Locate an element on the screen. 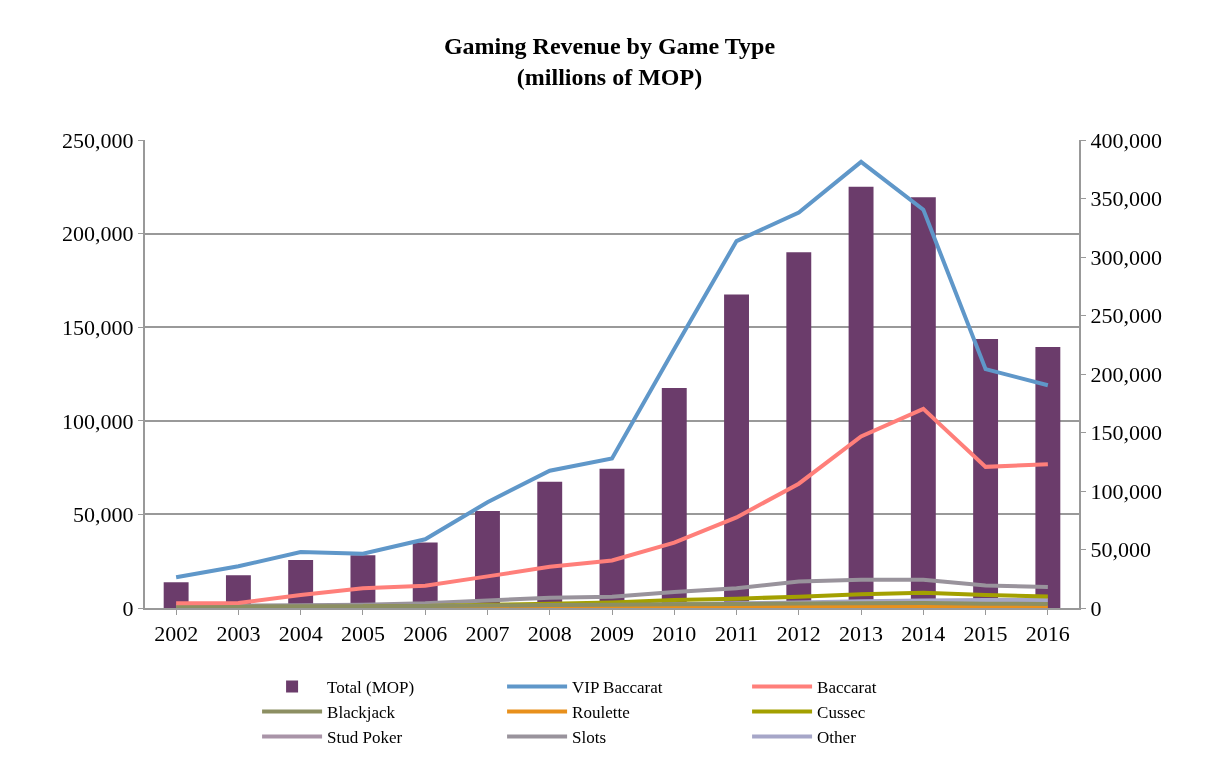 The height and width of the screenshot is (767, 1219). legend-label: VIP Baccarat is located at coordinates (617, 688).